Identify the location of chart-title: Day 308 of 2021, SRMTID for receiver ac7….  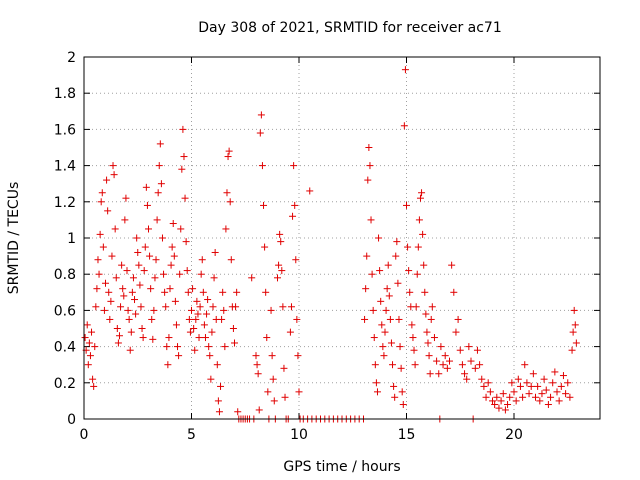
(350, 28).